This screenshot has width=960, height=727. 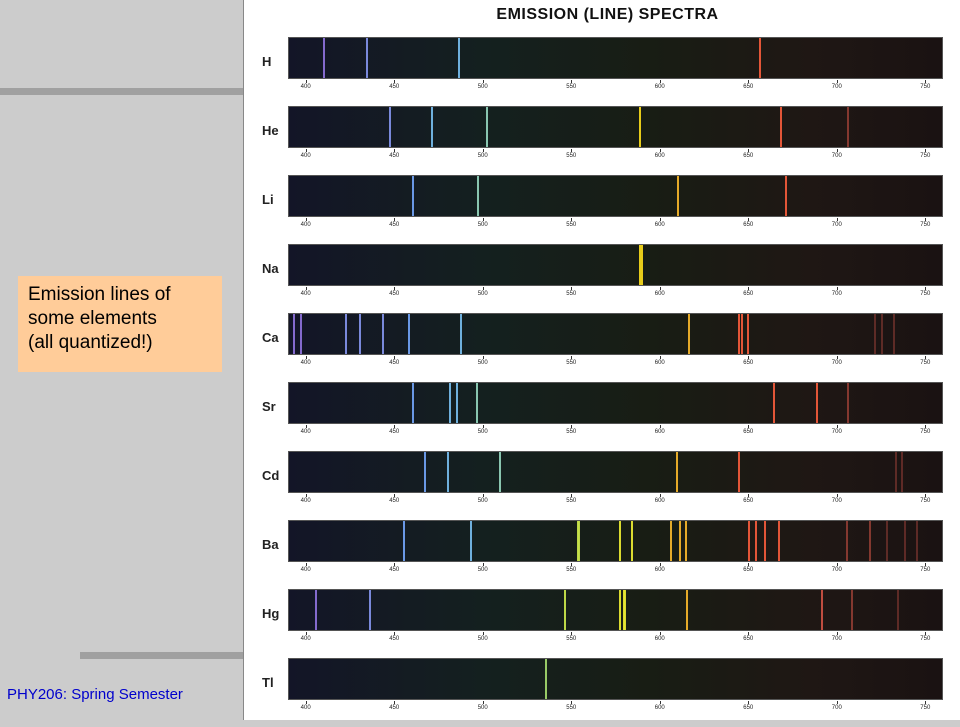 I want to click on callout-line-3: (all quantized!), so click(x=90, y=342).